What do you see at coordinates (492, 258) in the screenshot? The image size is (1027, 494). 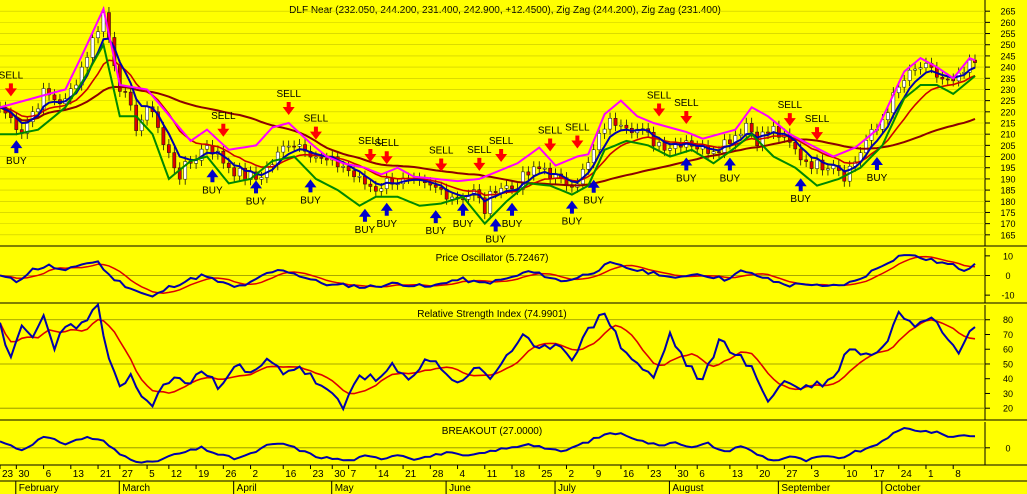 I see `price-oscillator-title: Price Oscillator (5.72467)` at bounding box center [492, 258].